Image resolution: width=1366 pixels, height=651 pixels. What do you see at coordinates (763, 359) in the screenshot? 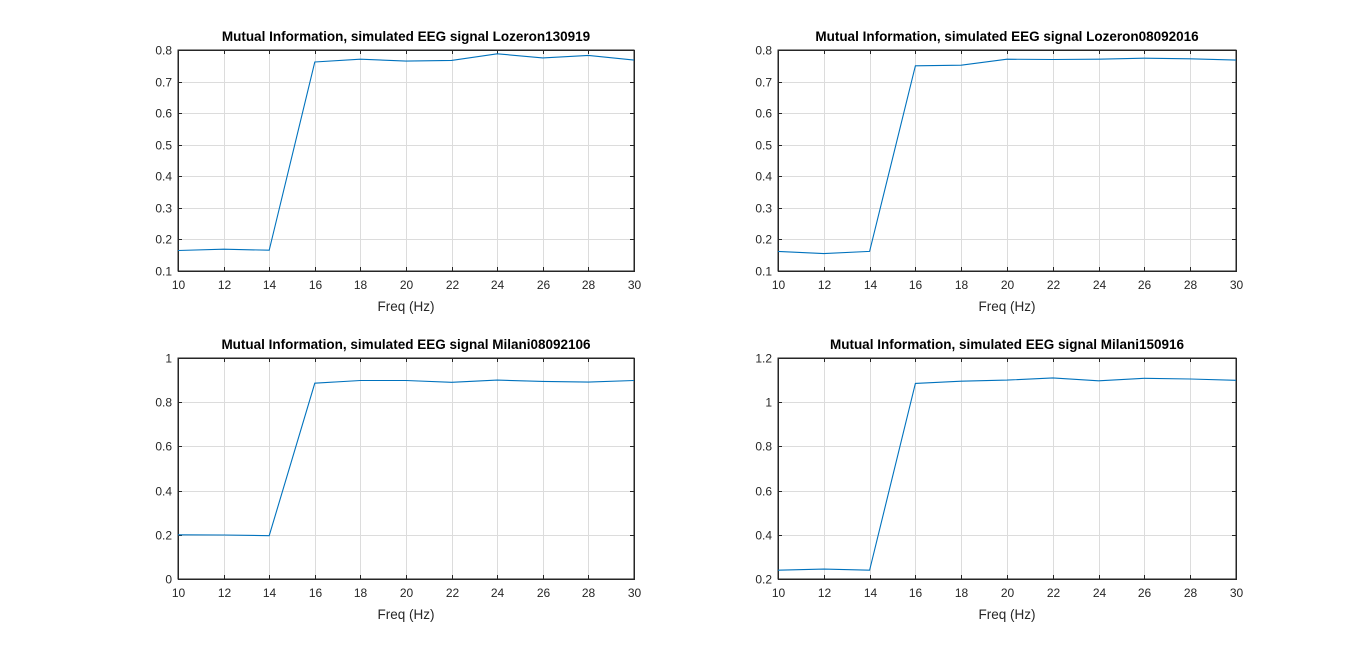
I see `y-tick-label: 1.2` at bounding box center [763, 359].